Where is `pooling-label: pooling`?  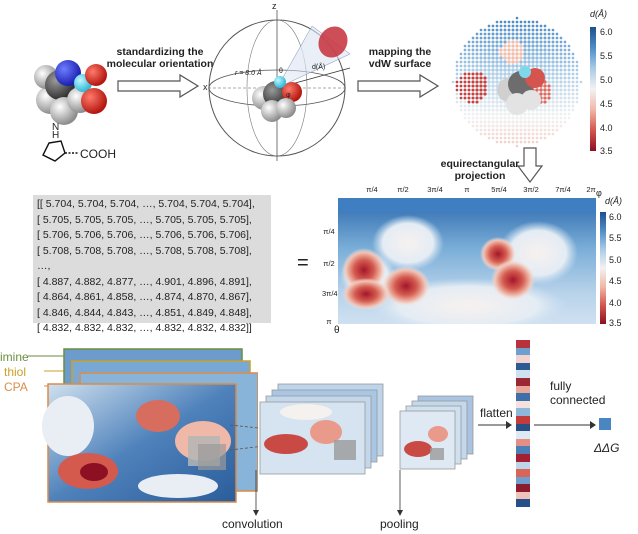 pooling-label: pooling is located at coordinates (399, 524).